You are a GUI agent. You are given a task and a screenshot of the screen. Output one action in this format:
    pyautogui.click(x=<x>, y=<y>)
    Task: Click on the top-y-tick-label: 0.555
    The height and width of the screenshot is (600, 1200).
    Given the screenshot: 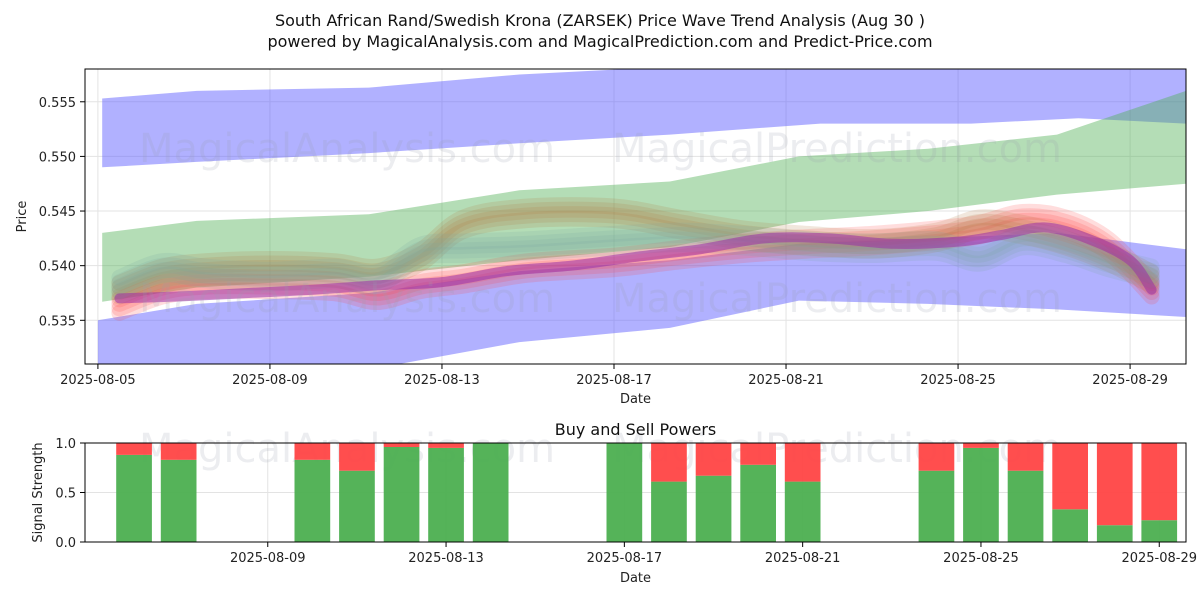 What is the action you would take?
    pyautogui.click(x=57, y=103)
    